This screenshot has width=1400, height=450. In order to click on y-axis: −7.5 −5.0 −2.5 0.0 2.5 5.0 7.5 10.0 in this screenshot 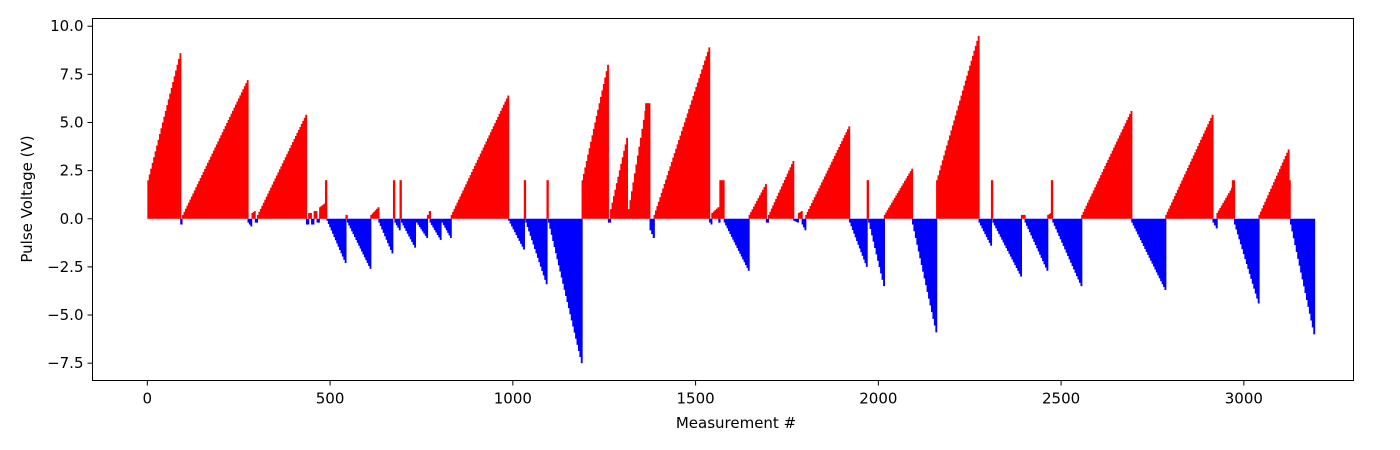, I will do `click(70, 194)`.